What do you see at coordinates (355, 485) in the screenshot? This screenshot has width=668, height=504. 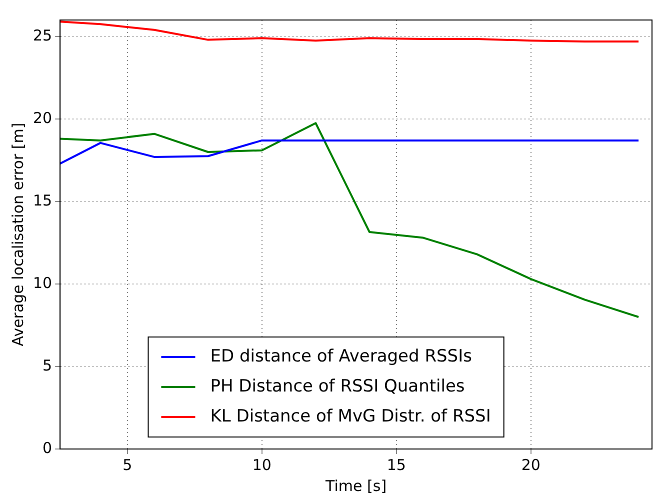 I see `x-axis-title: Time [s]` at bounding box center [355, 485].